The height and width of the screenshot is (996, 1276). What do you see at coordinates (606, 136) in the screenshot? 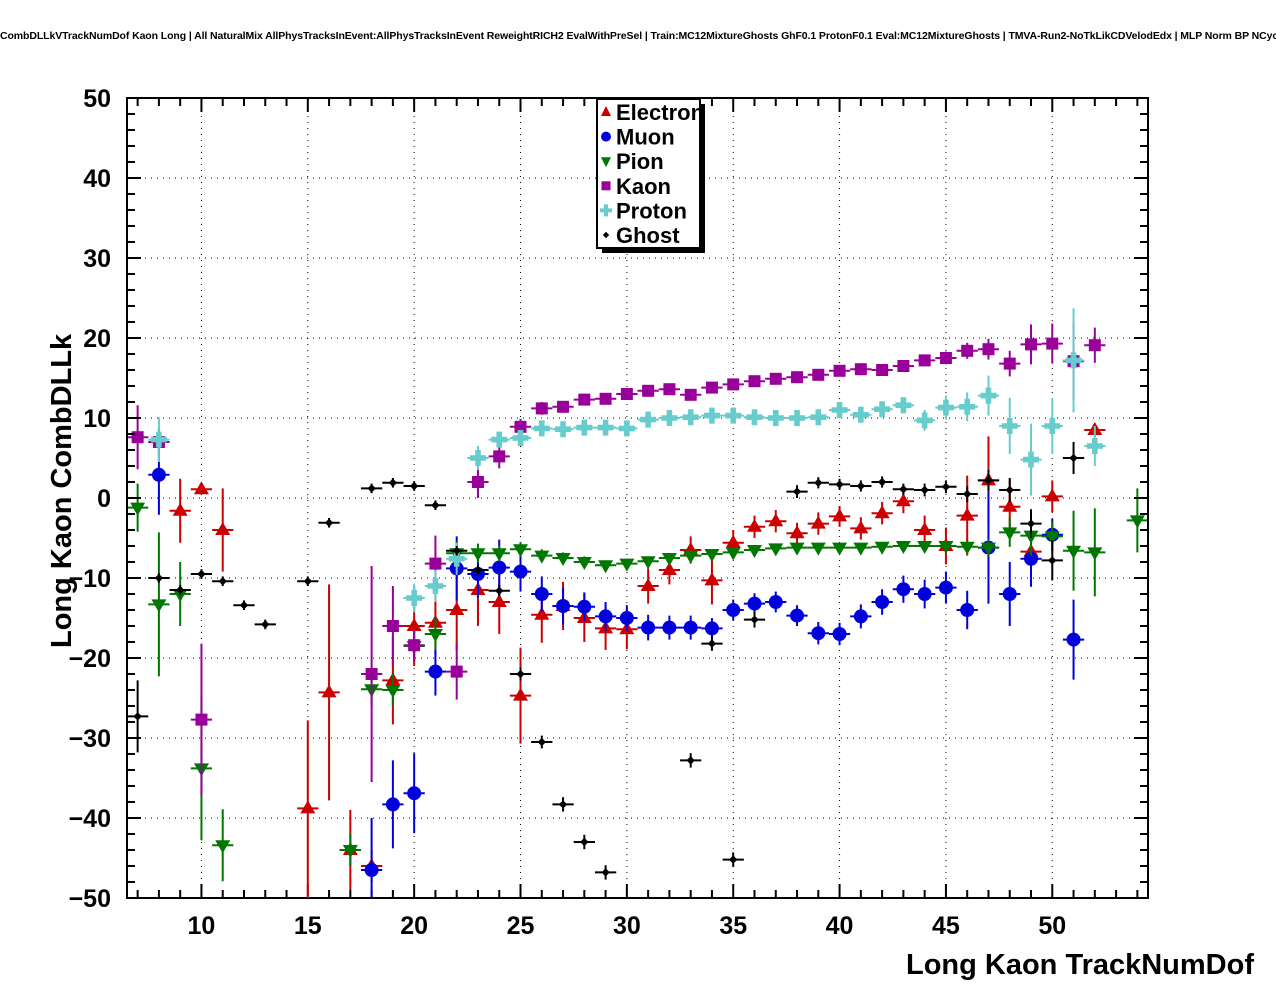
I see `legend-marker-circle-icon` at bounding box center [606, 136].